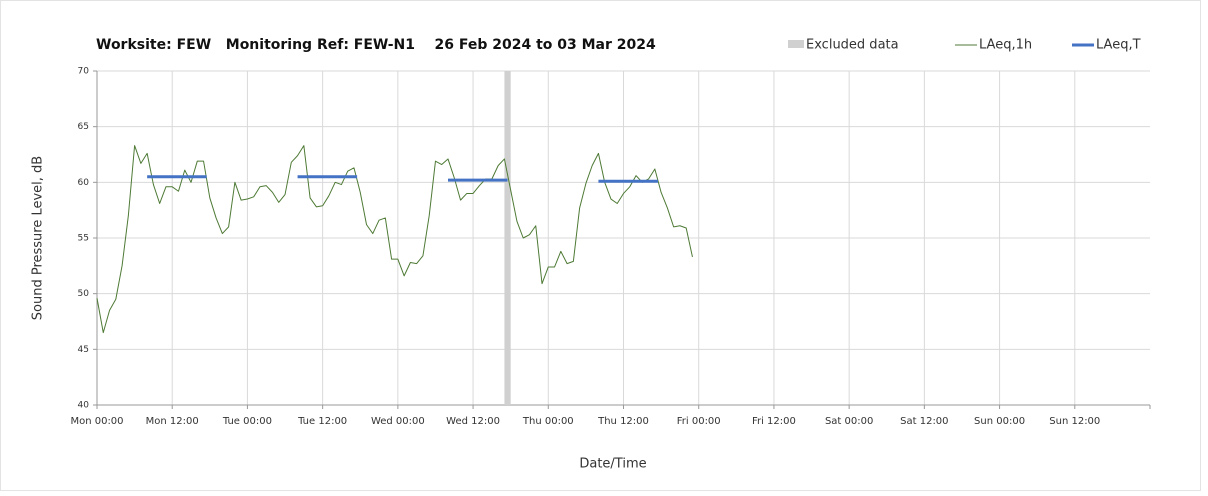 The height and width of the screenshot is (496, 1208). What do you see at coordinates (96, 421) in the screenshot?
I see `x-tick-label: Mon 00:00` at bounding box center [96, 421].